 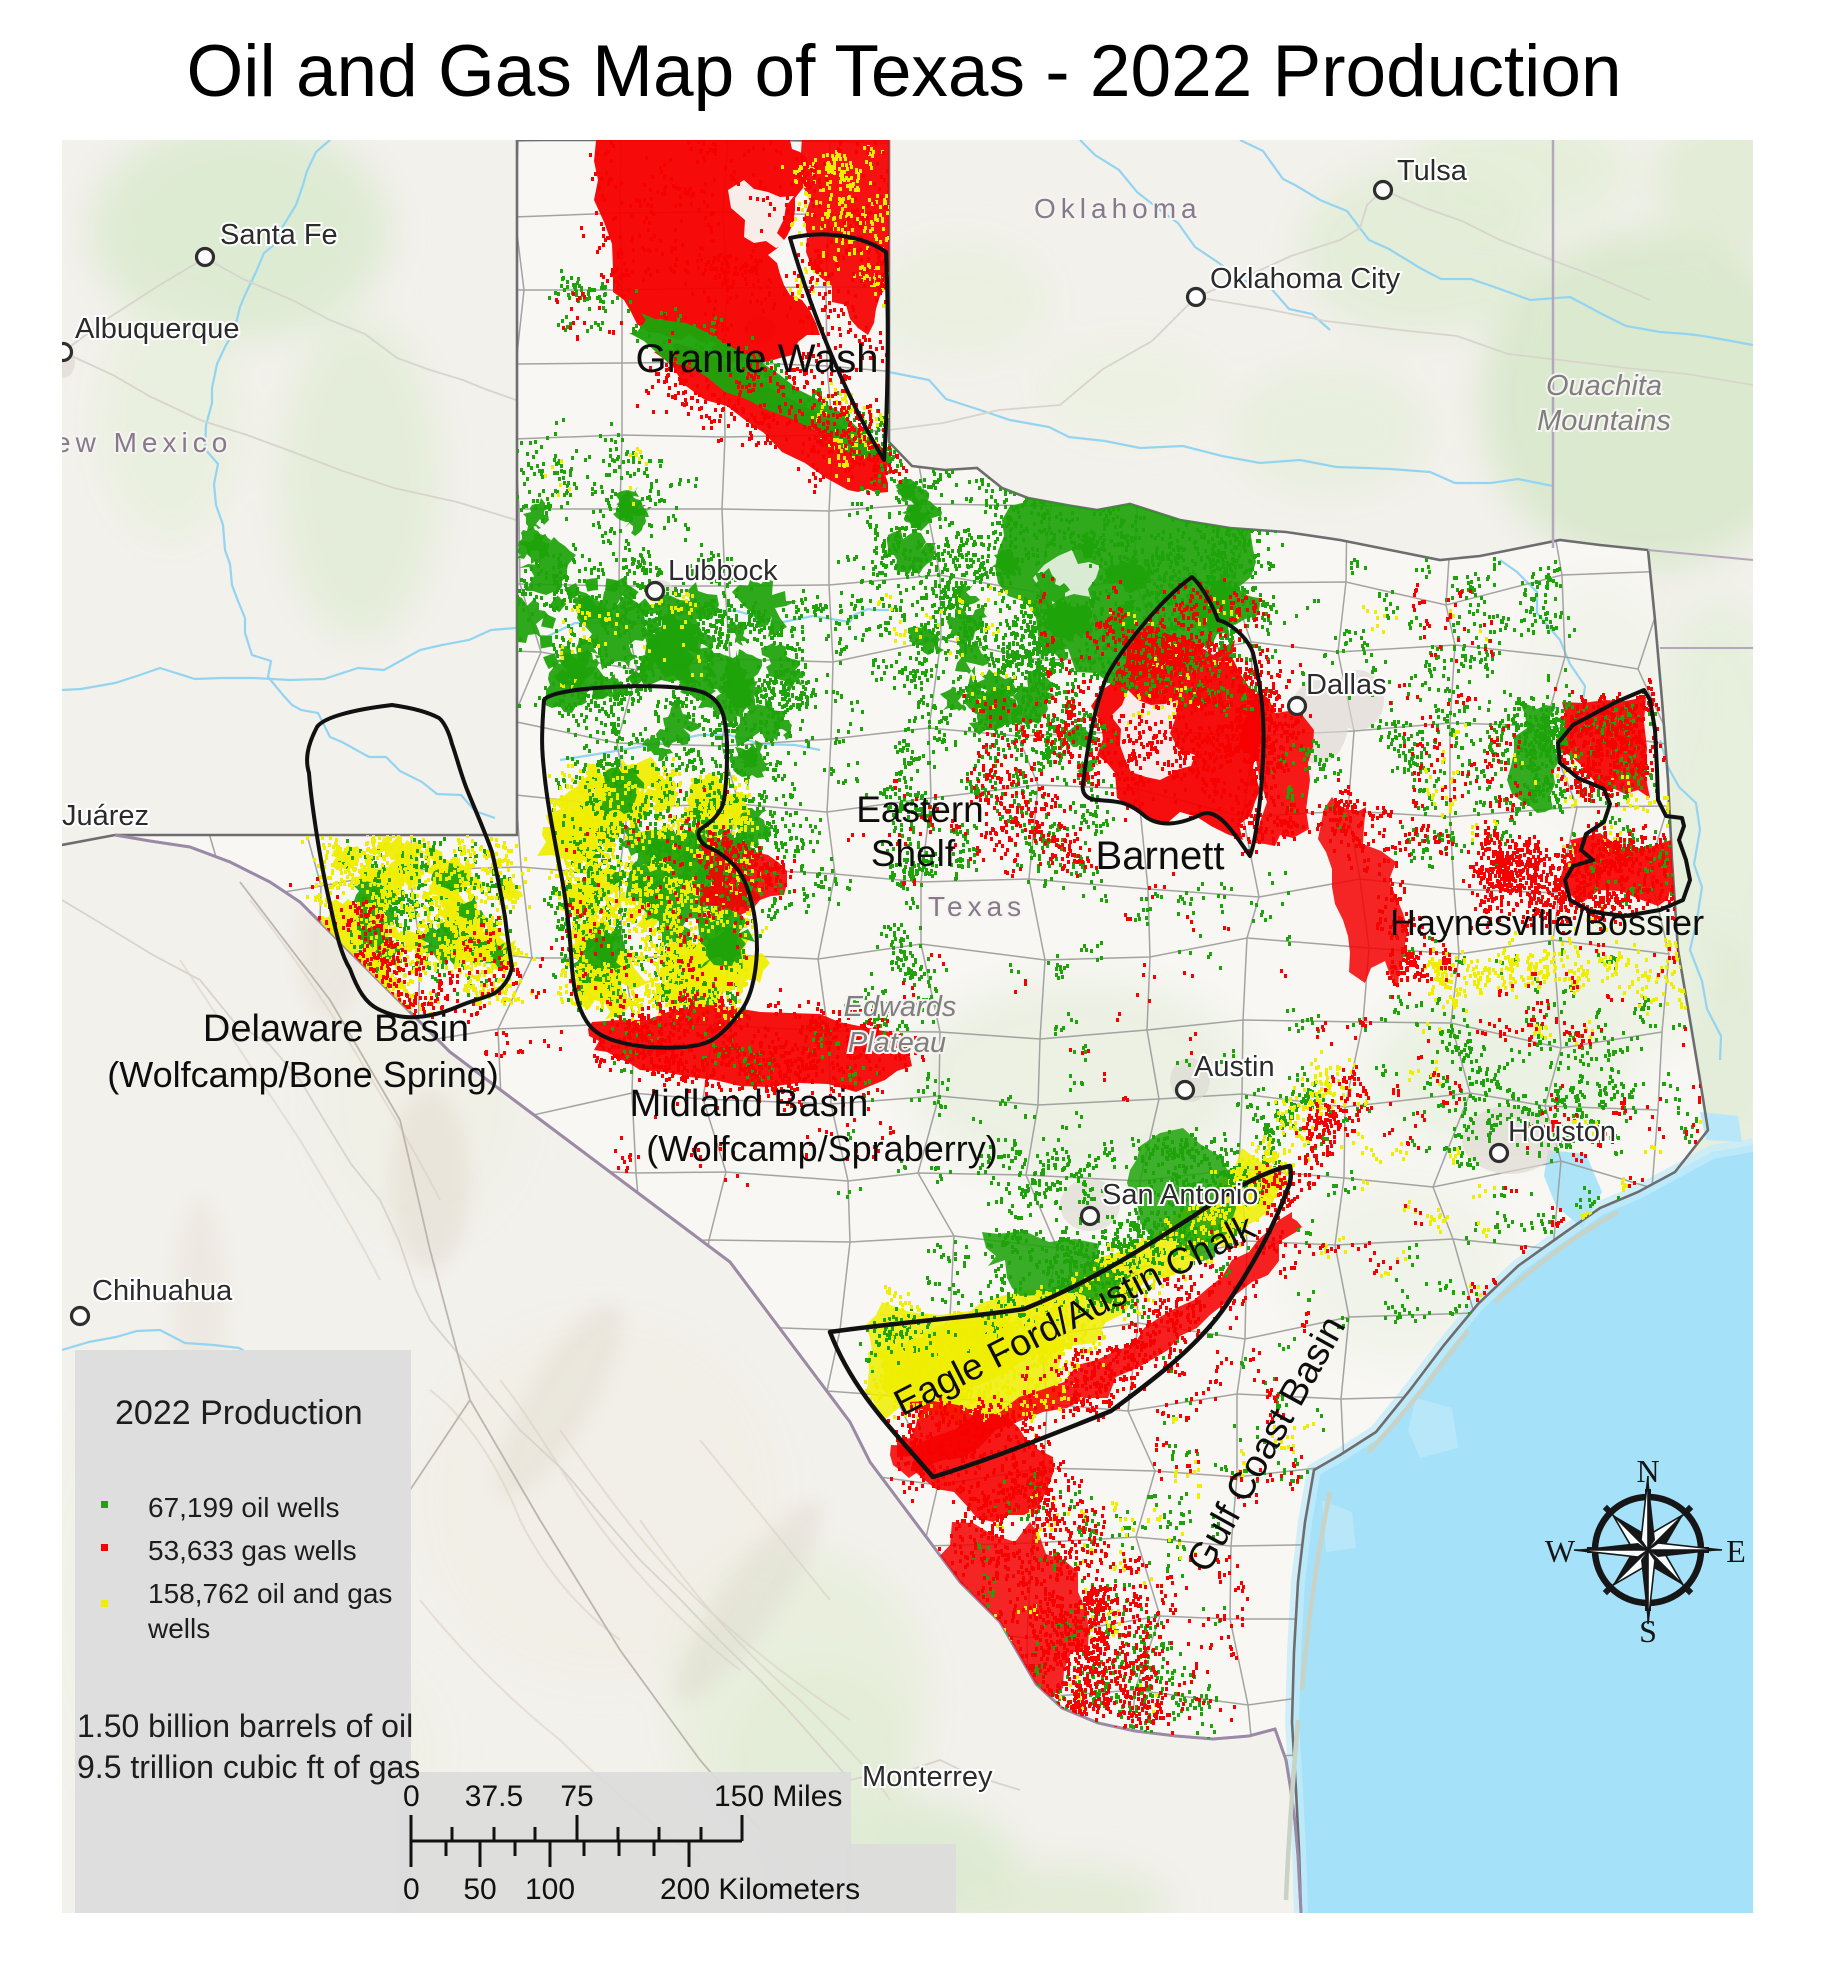 What do you see at coordinates (239, 1413) in the screenshot?
I see `svg-text: 2022 Production` at bounding box center [239, 1413].